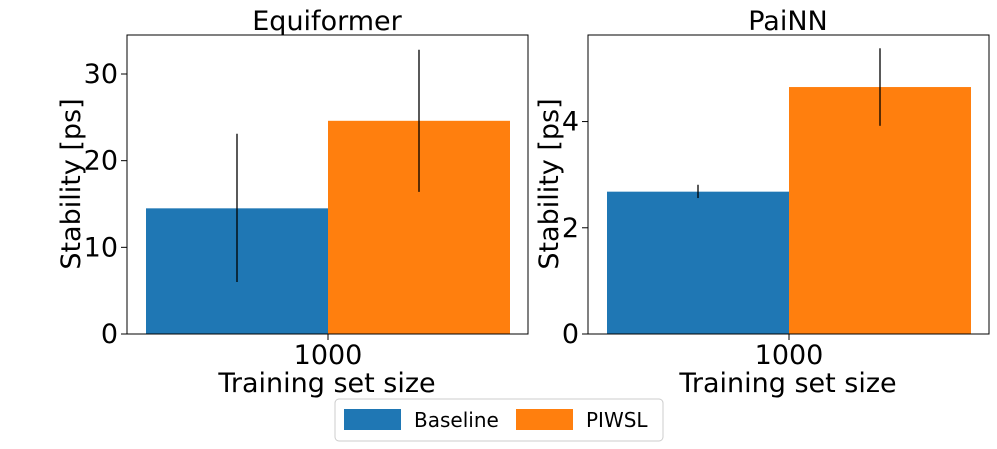 The image size is (997, 449). What do you see at coordinates (880, 211) in the screenshot?
I see `bar-piwsl` at bounding box center [880, 211].